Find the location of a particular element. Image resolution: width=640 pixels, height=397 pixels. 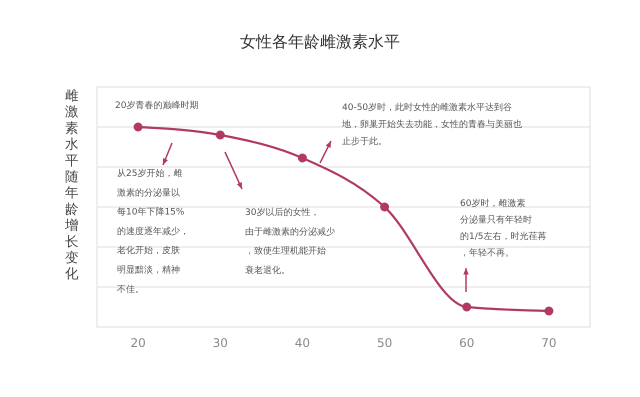

chart-title: 女性各年龄雌激素水平 is located at coordinates (320, 41).